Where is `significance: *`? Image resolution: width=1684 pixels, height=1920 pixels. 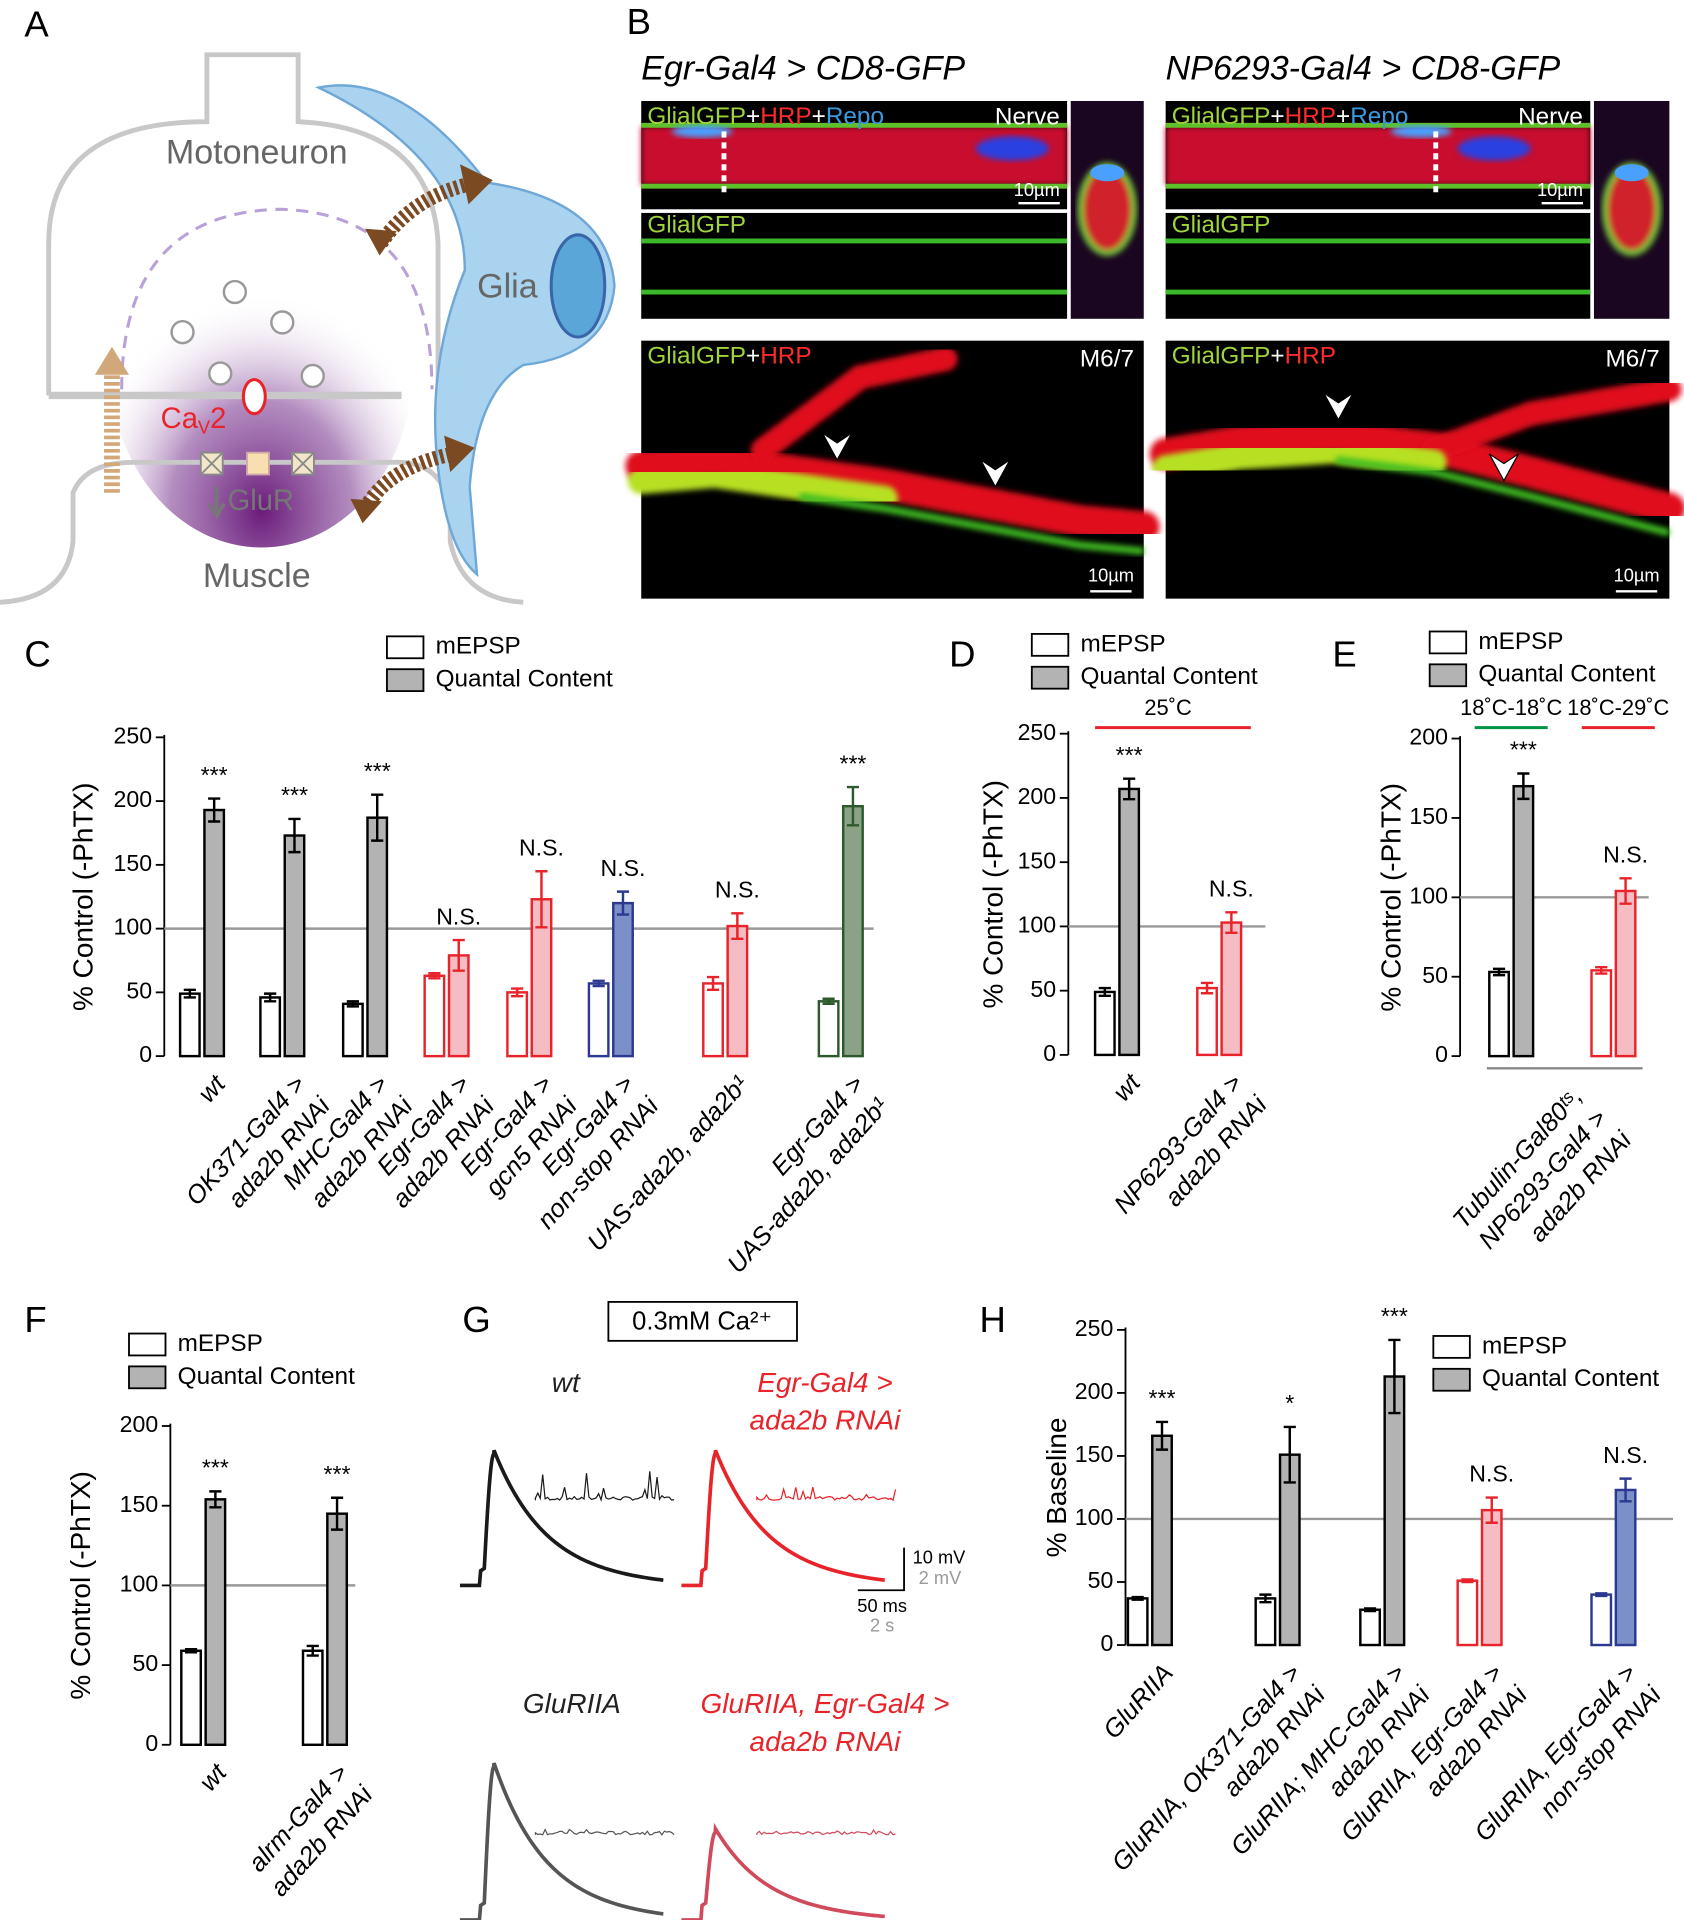
significance: * is located at coordinates (1289, 1403).